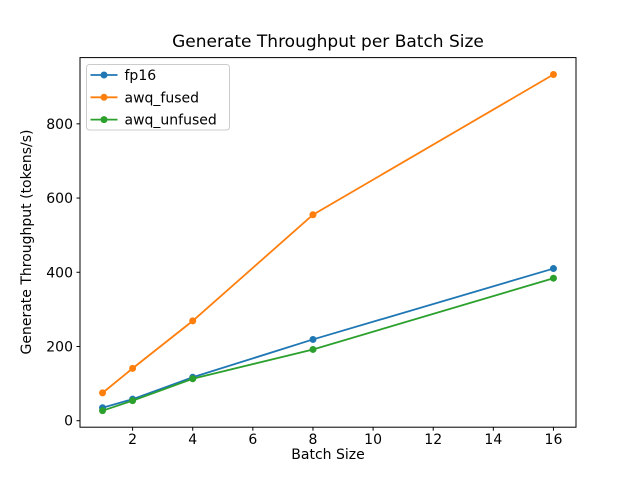  What do you see at coordinates (141, 76) in the screenshot?
I see `legend-label: fp16` at bounding box center [141, 76].